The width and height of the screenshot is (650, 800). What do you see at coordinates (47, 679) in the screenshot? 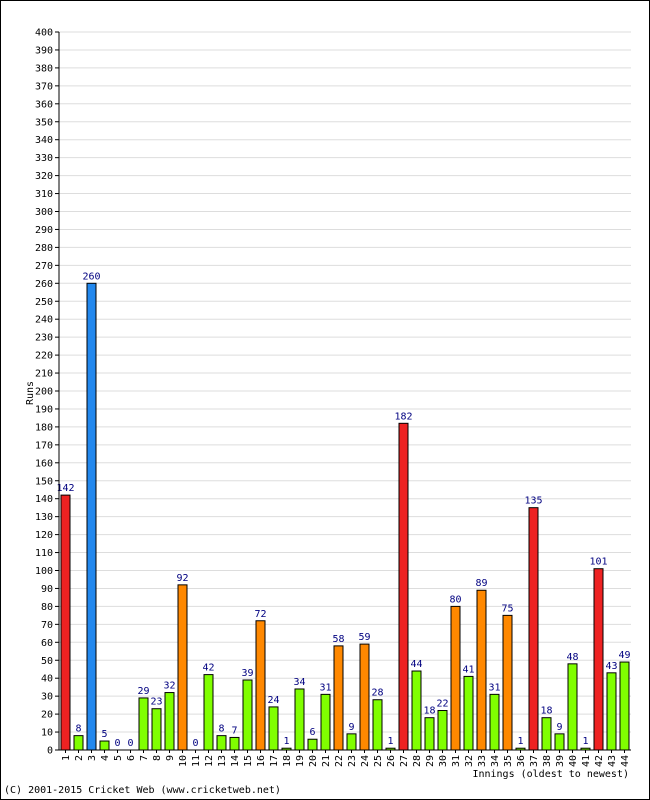
I see `y-tick-label: 40` at bounding box center [47, 679].